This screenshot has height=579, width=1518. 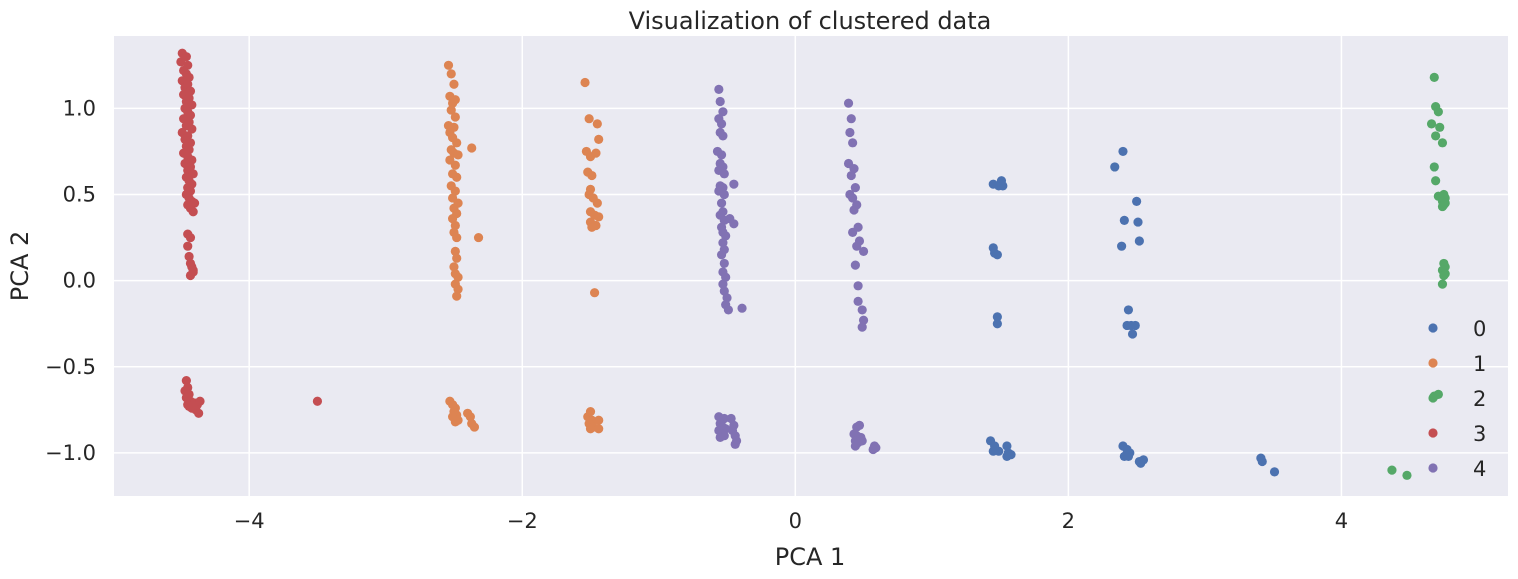 I want to click on y-tick-label: 0.0, so click(x=79, y=281).